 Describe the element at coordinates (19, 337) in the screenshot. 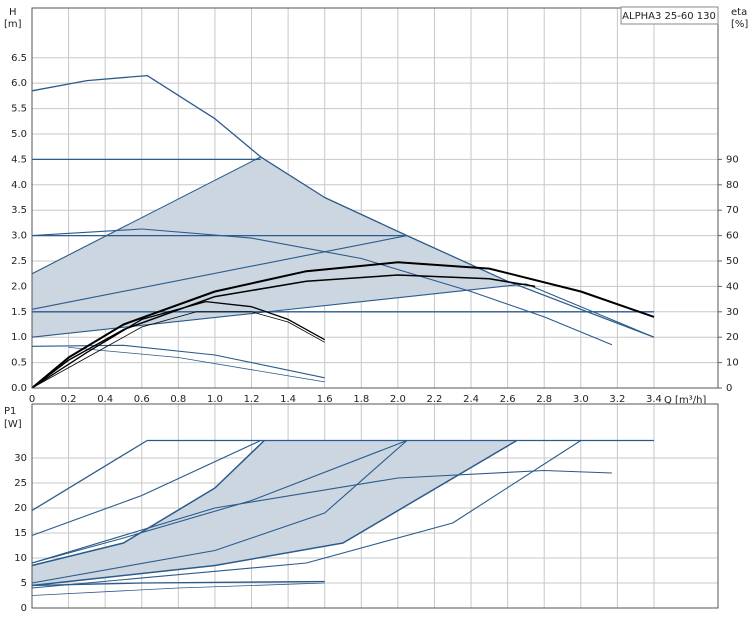

I see `y-tick-label: 1.0` at that location.